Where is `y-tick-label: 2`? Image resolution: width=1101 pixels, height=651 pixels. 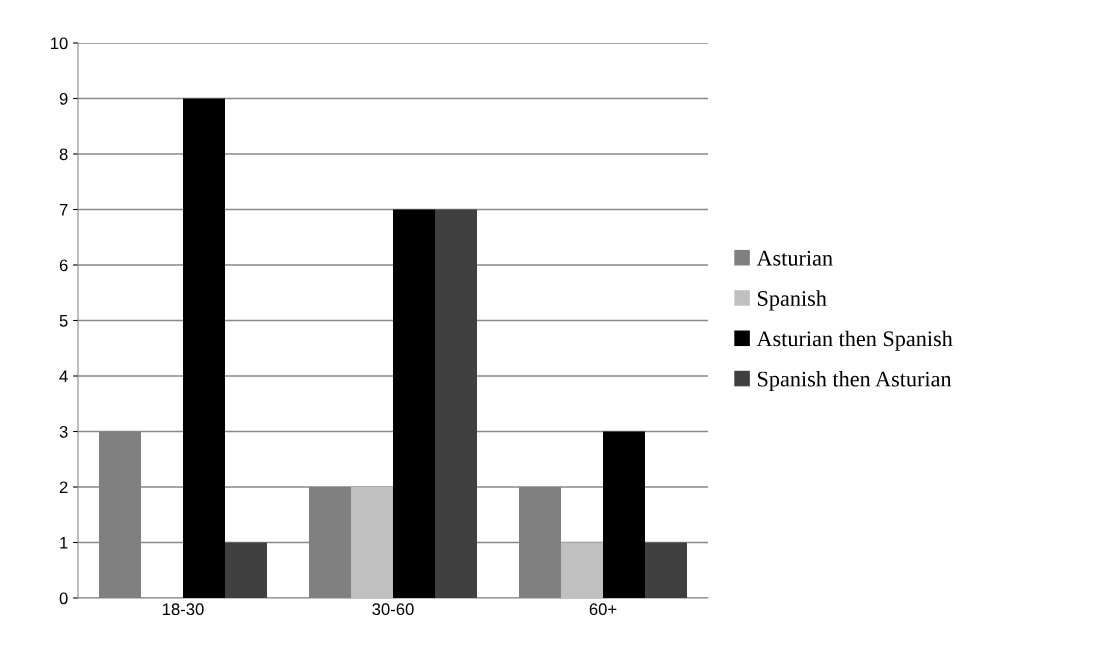
y-tick-label: 2 is located at coordinates (63, 487).